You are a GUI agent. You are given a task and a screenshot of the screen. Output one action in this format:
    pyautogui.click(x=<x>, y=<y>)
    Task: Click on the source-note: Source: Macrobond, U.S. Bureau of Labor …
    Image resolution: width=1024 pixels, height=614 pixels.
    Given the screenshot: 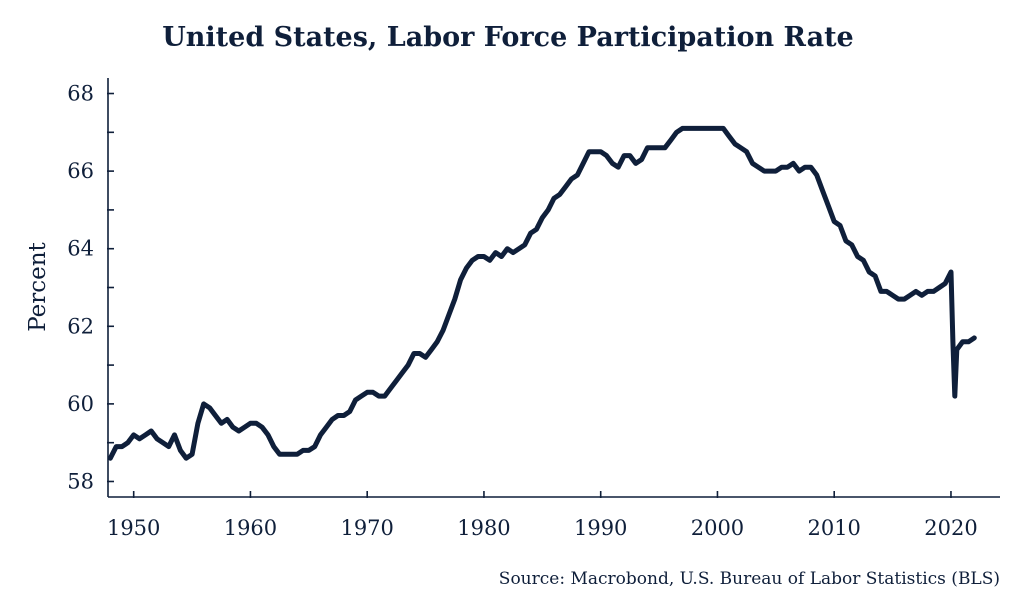 What is the action you would take?
    pyautogui.click(x=749, y=579)
    